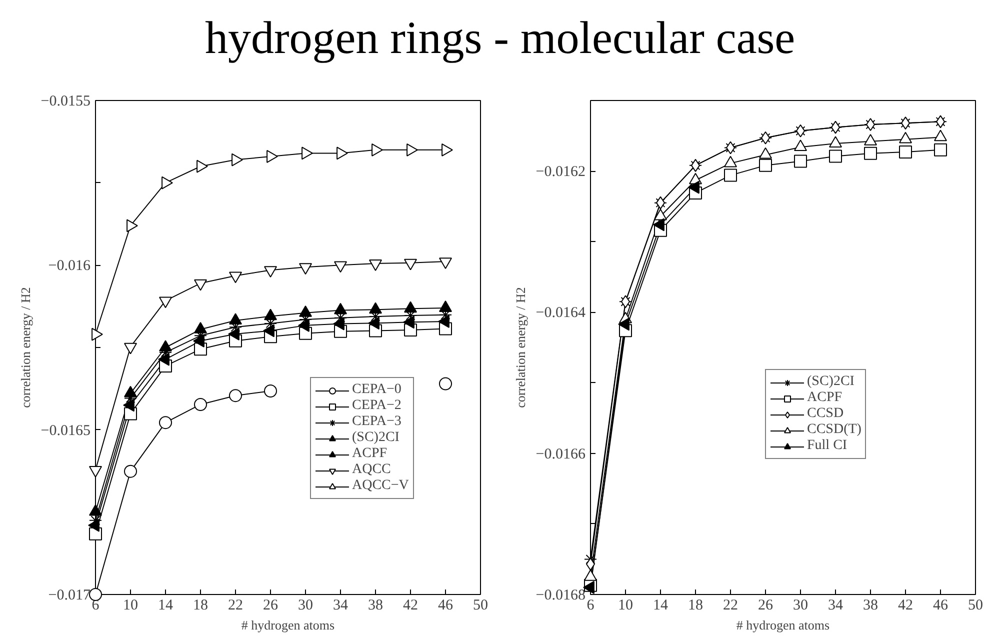  I want to click on legend-label: AQCC−V, so click(380, 486).